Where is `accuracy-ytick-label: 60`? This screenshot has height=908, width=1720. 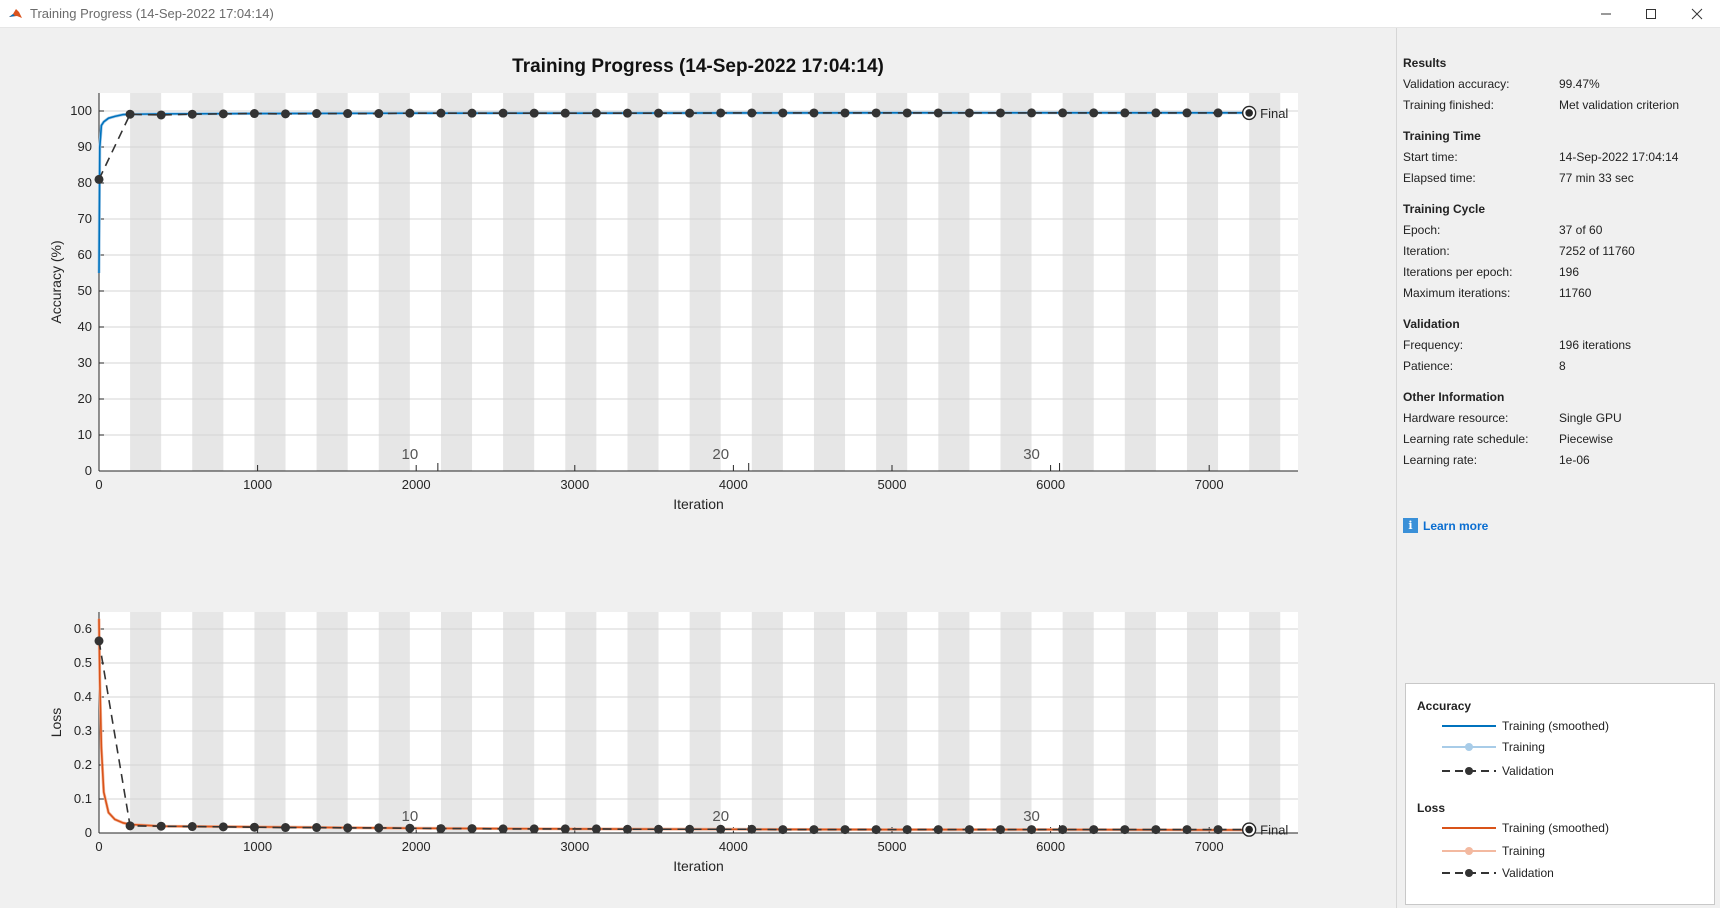 accuracy-ytick-label: 60 is located at coordinates (85, 254).